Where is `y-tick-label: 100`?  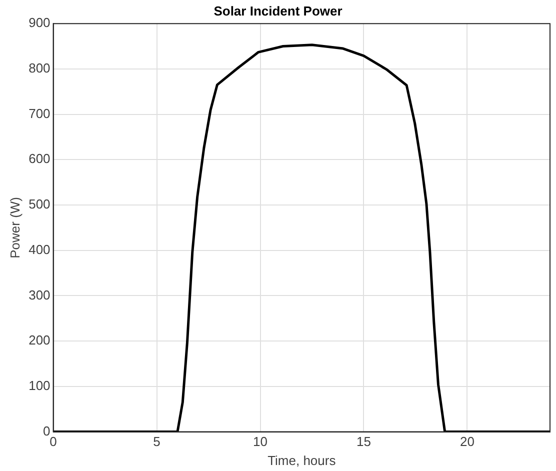 y-tick-label: 100 is located at coordinates (39, 386).